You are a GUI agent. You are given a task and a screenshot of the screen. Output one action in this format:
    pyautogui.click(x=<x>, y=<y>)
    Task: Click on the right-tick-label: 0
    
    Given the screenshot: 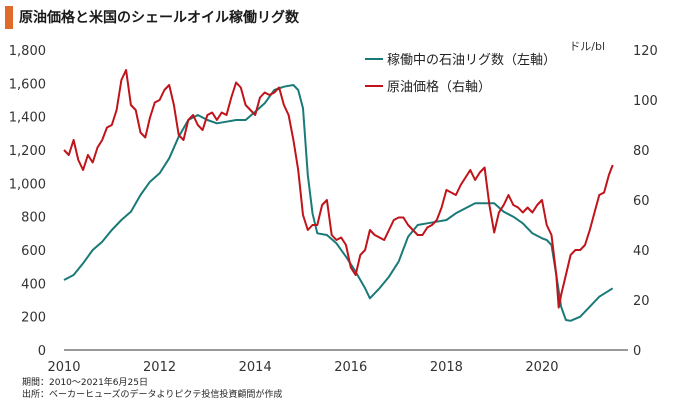 What is the action you would take?
    pyautogui.click(x=637, y=351)
    